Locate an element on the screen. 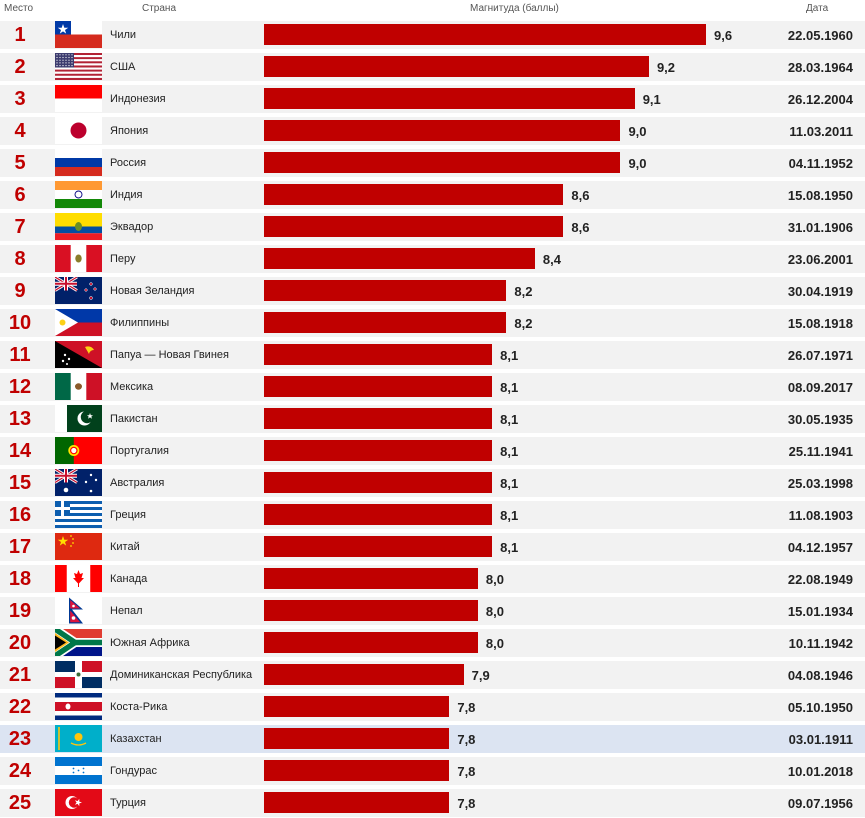 The height and width of the screenshot is (818, 865). canada-flag is located at coordinates (78, 578).